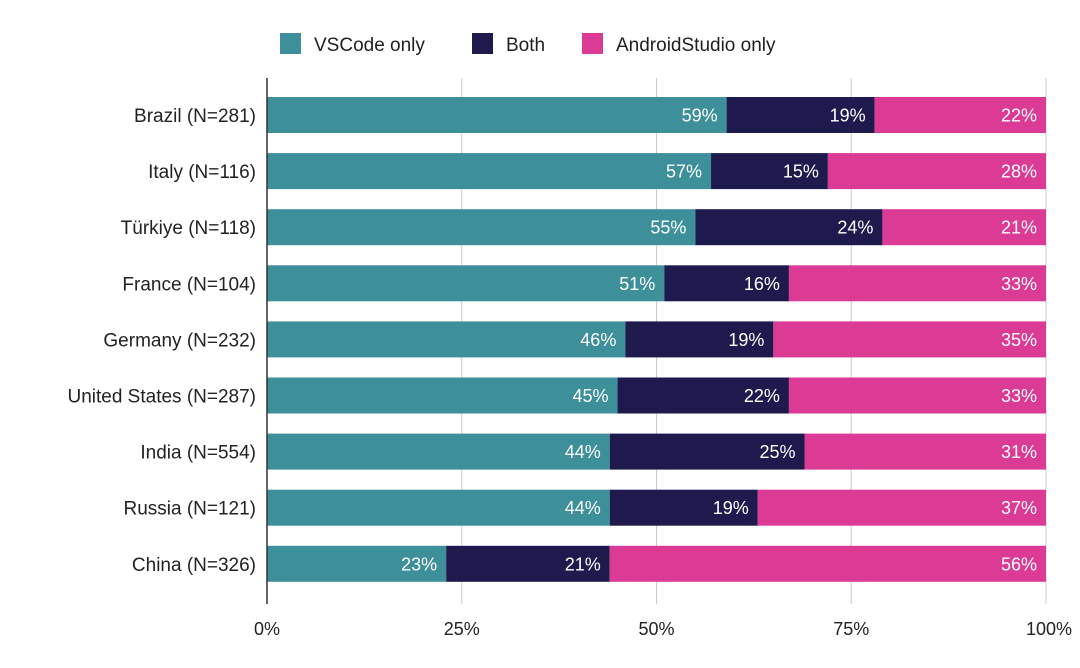  What do you see at coordinates (442, 395) in the screenshot?
I see `bar-united-states-vscode-only` at bounding box center [442, 395].